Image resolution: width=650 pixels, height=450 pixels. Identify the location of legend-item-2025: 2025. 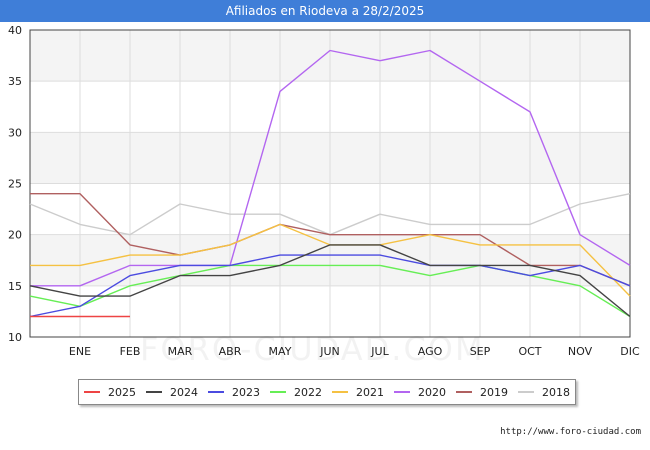
(110, 392).